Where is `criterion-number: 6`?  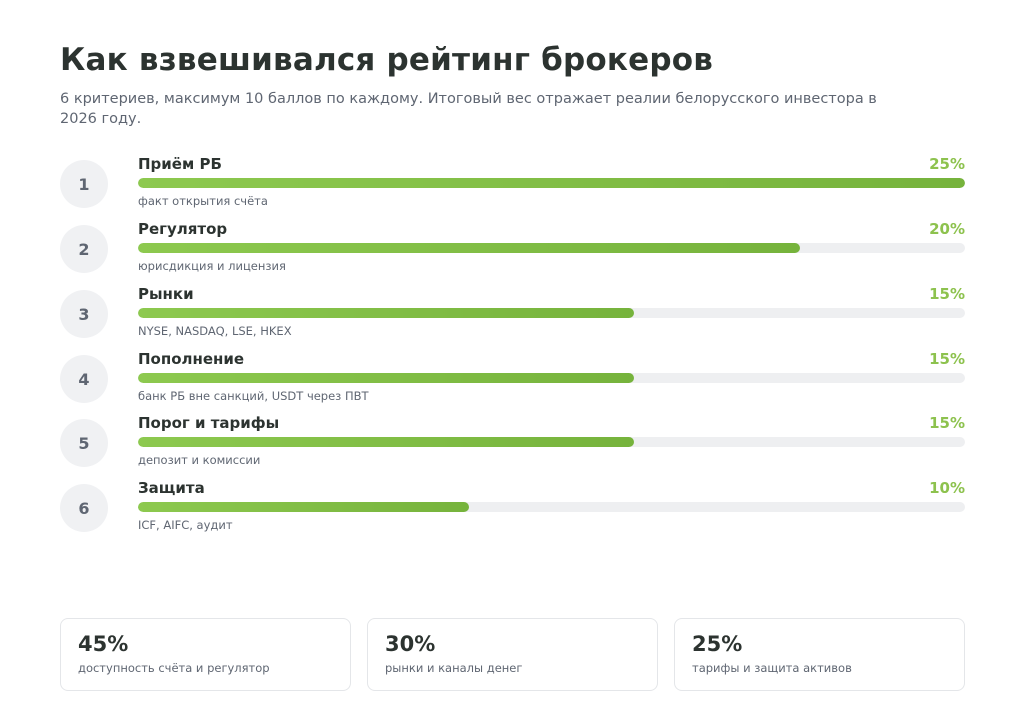
criterion-number: 6 is located at coordinates (84, 508).